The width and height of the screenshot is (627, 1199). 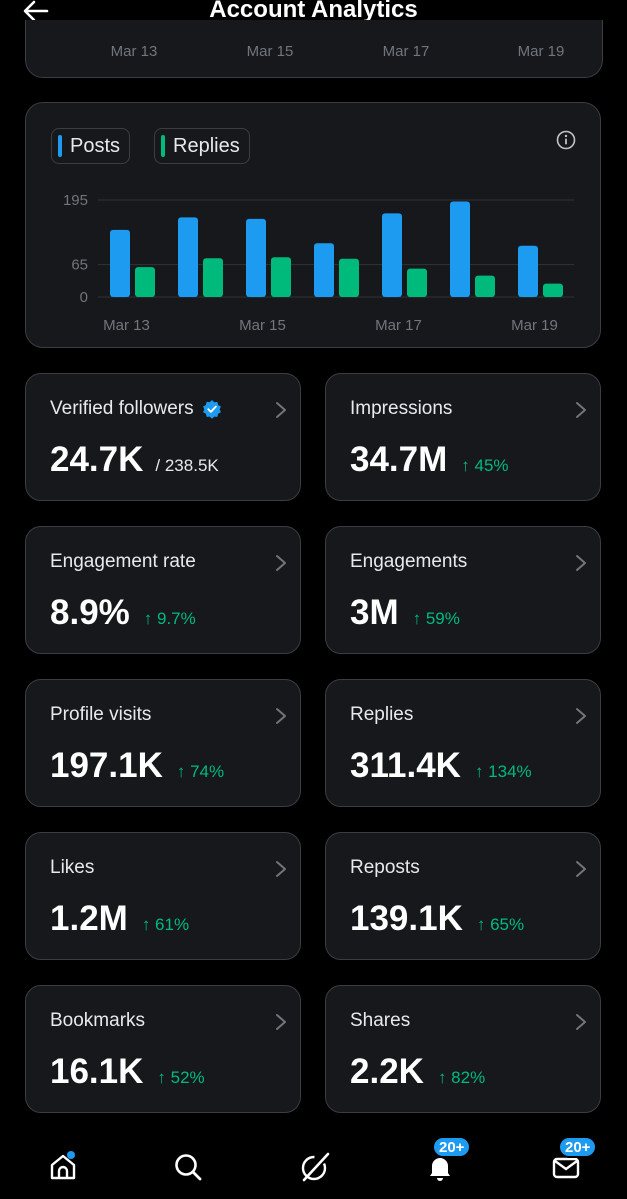 What do you see at coordinates (84, 297) in the screenshot?
I see `y-tick-label: 0` at bounding box center [84, 297].